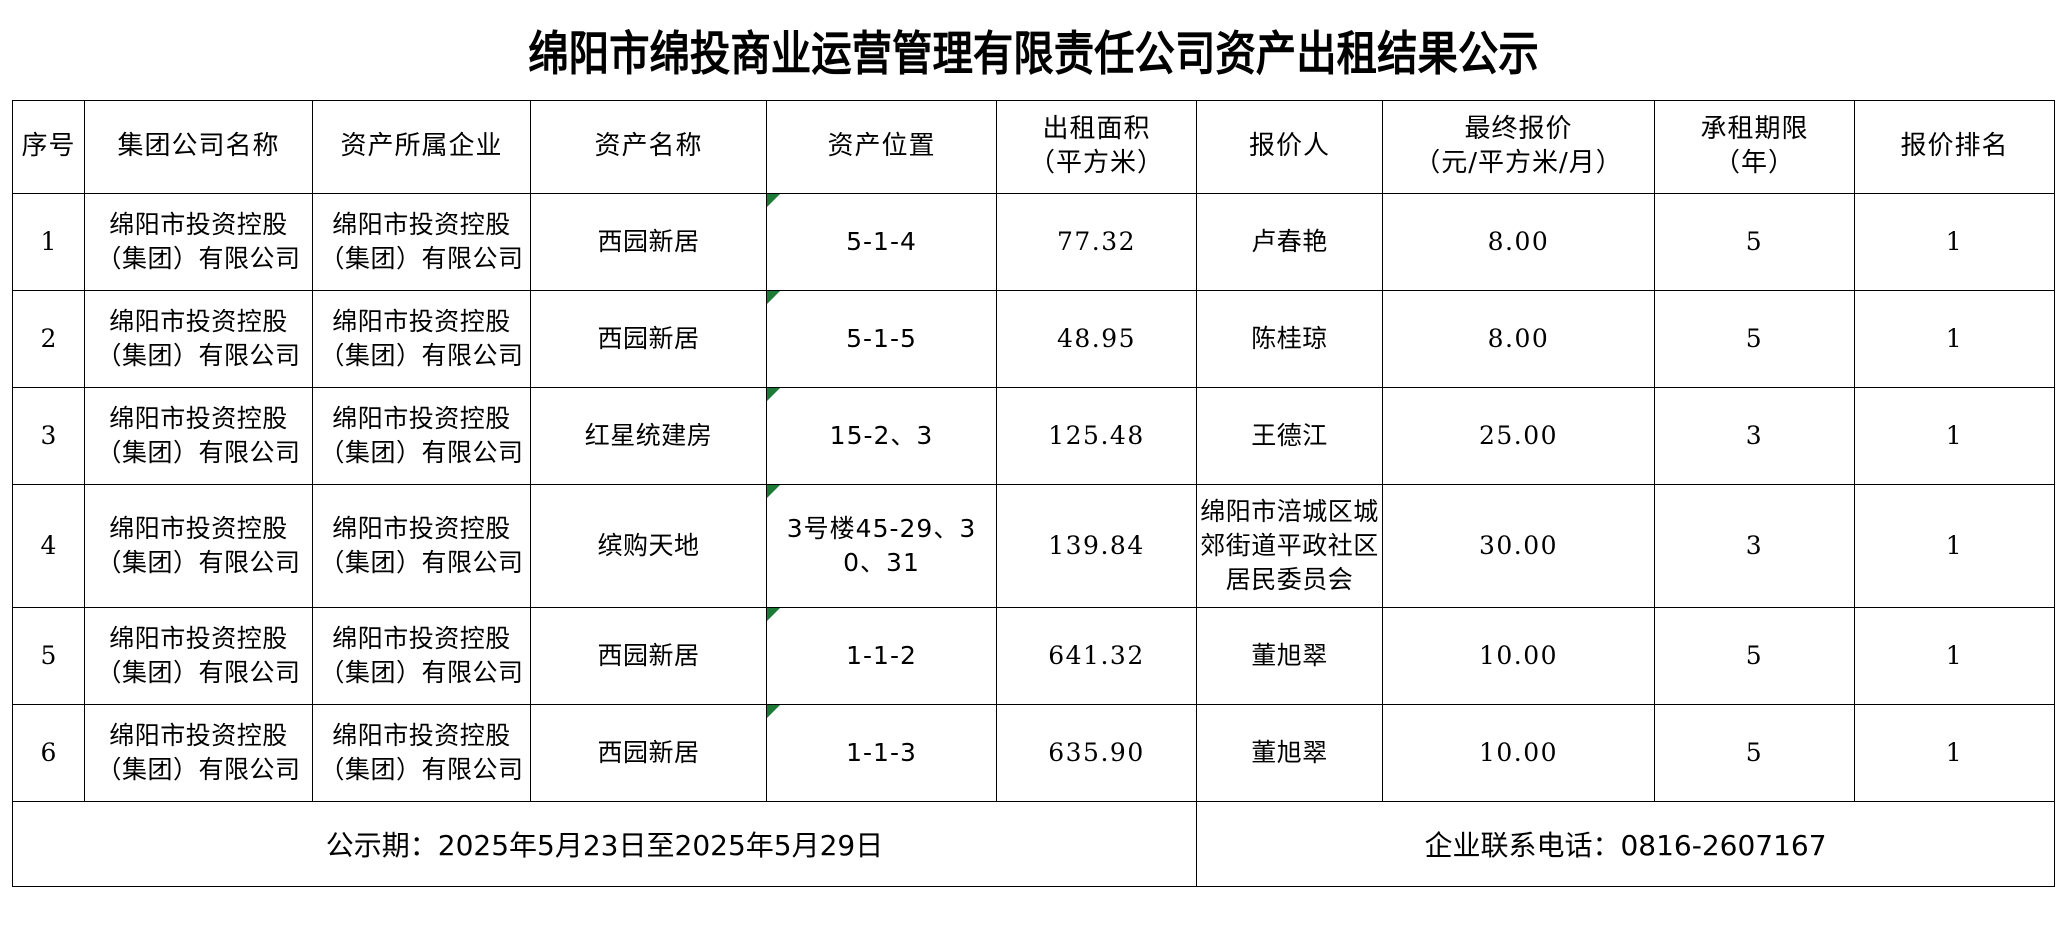  Describe the element at coordinates (48, 146) in the screenshot. I see `column-header-index-line1: 序号` at that location.